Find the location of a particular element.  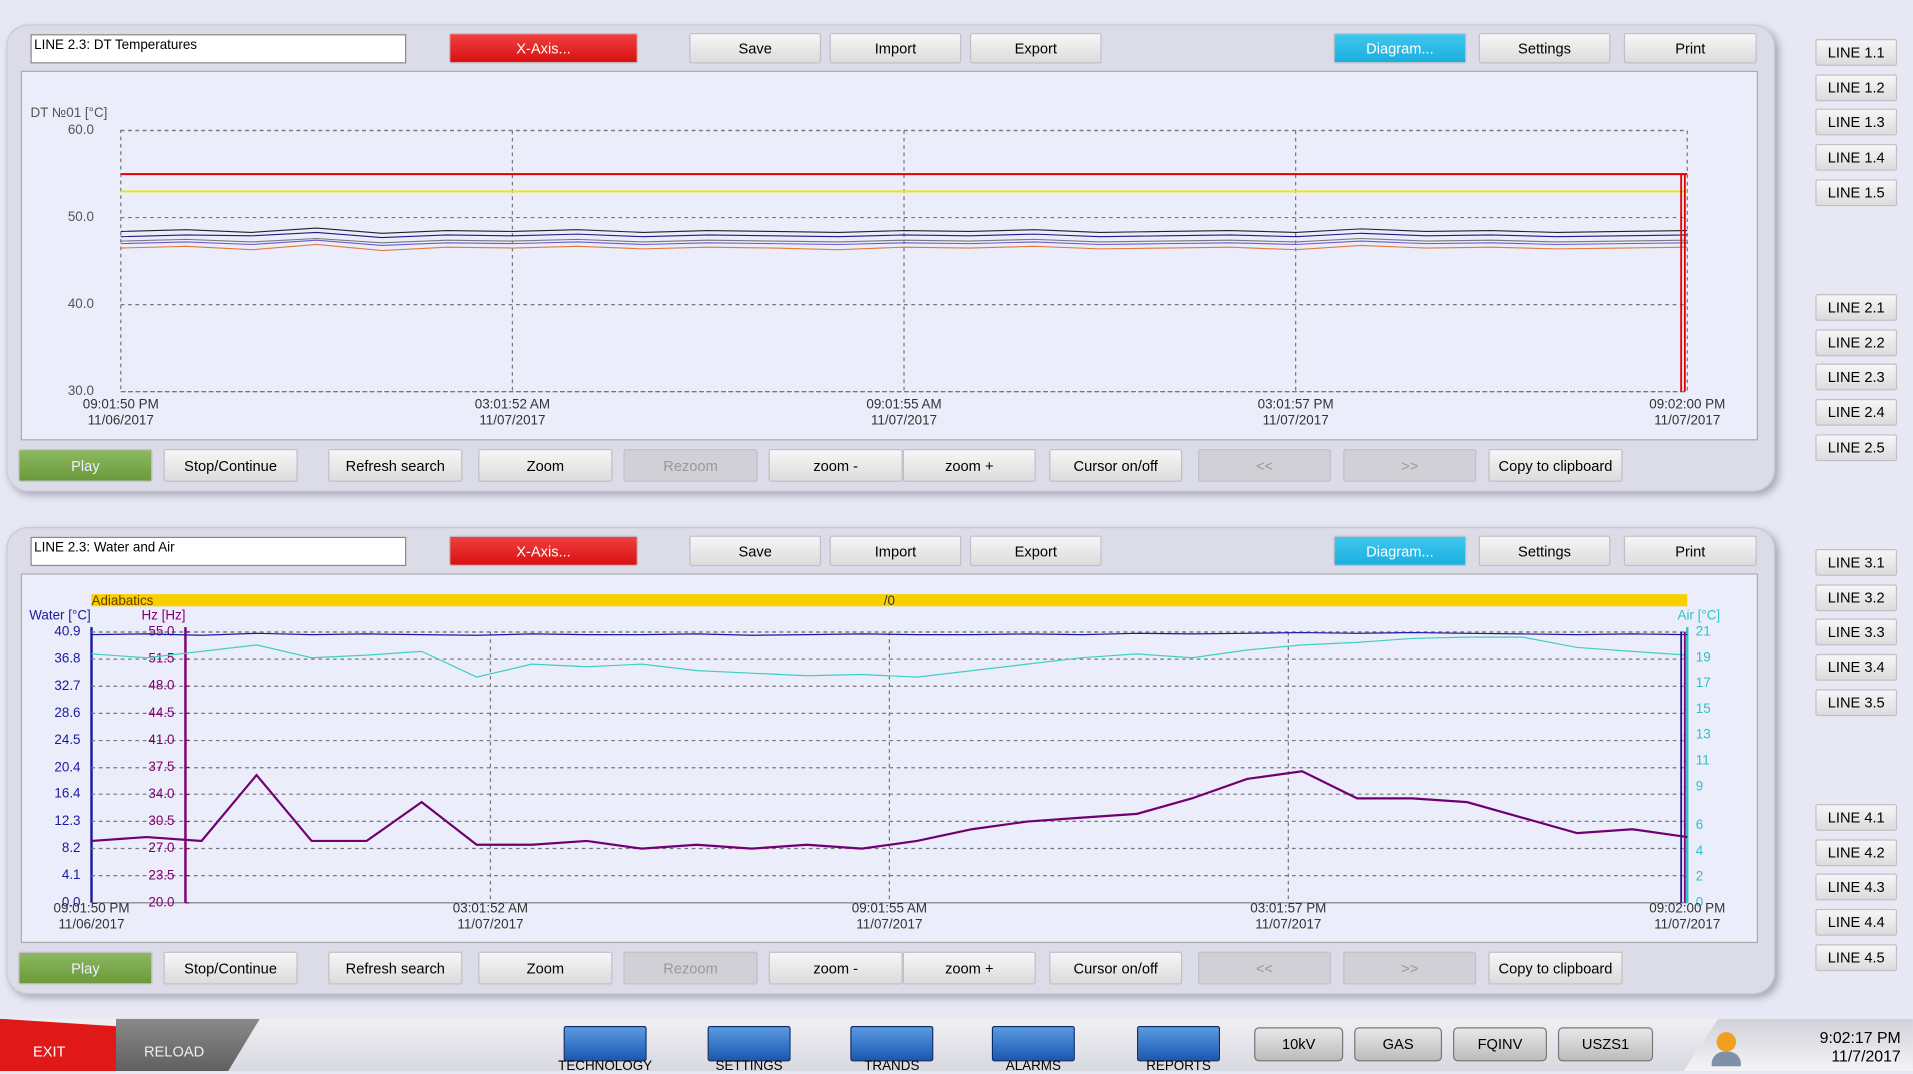

nav-label: REPORTS is located at coordinates (1178, 1066).